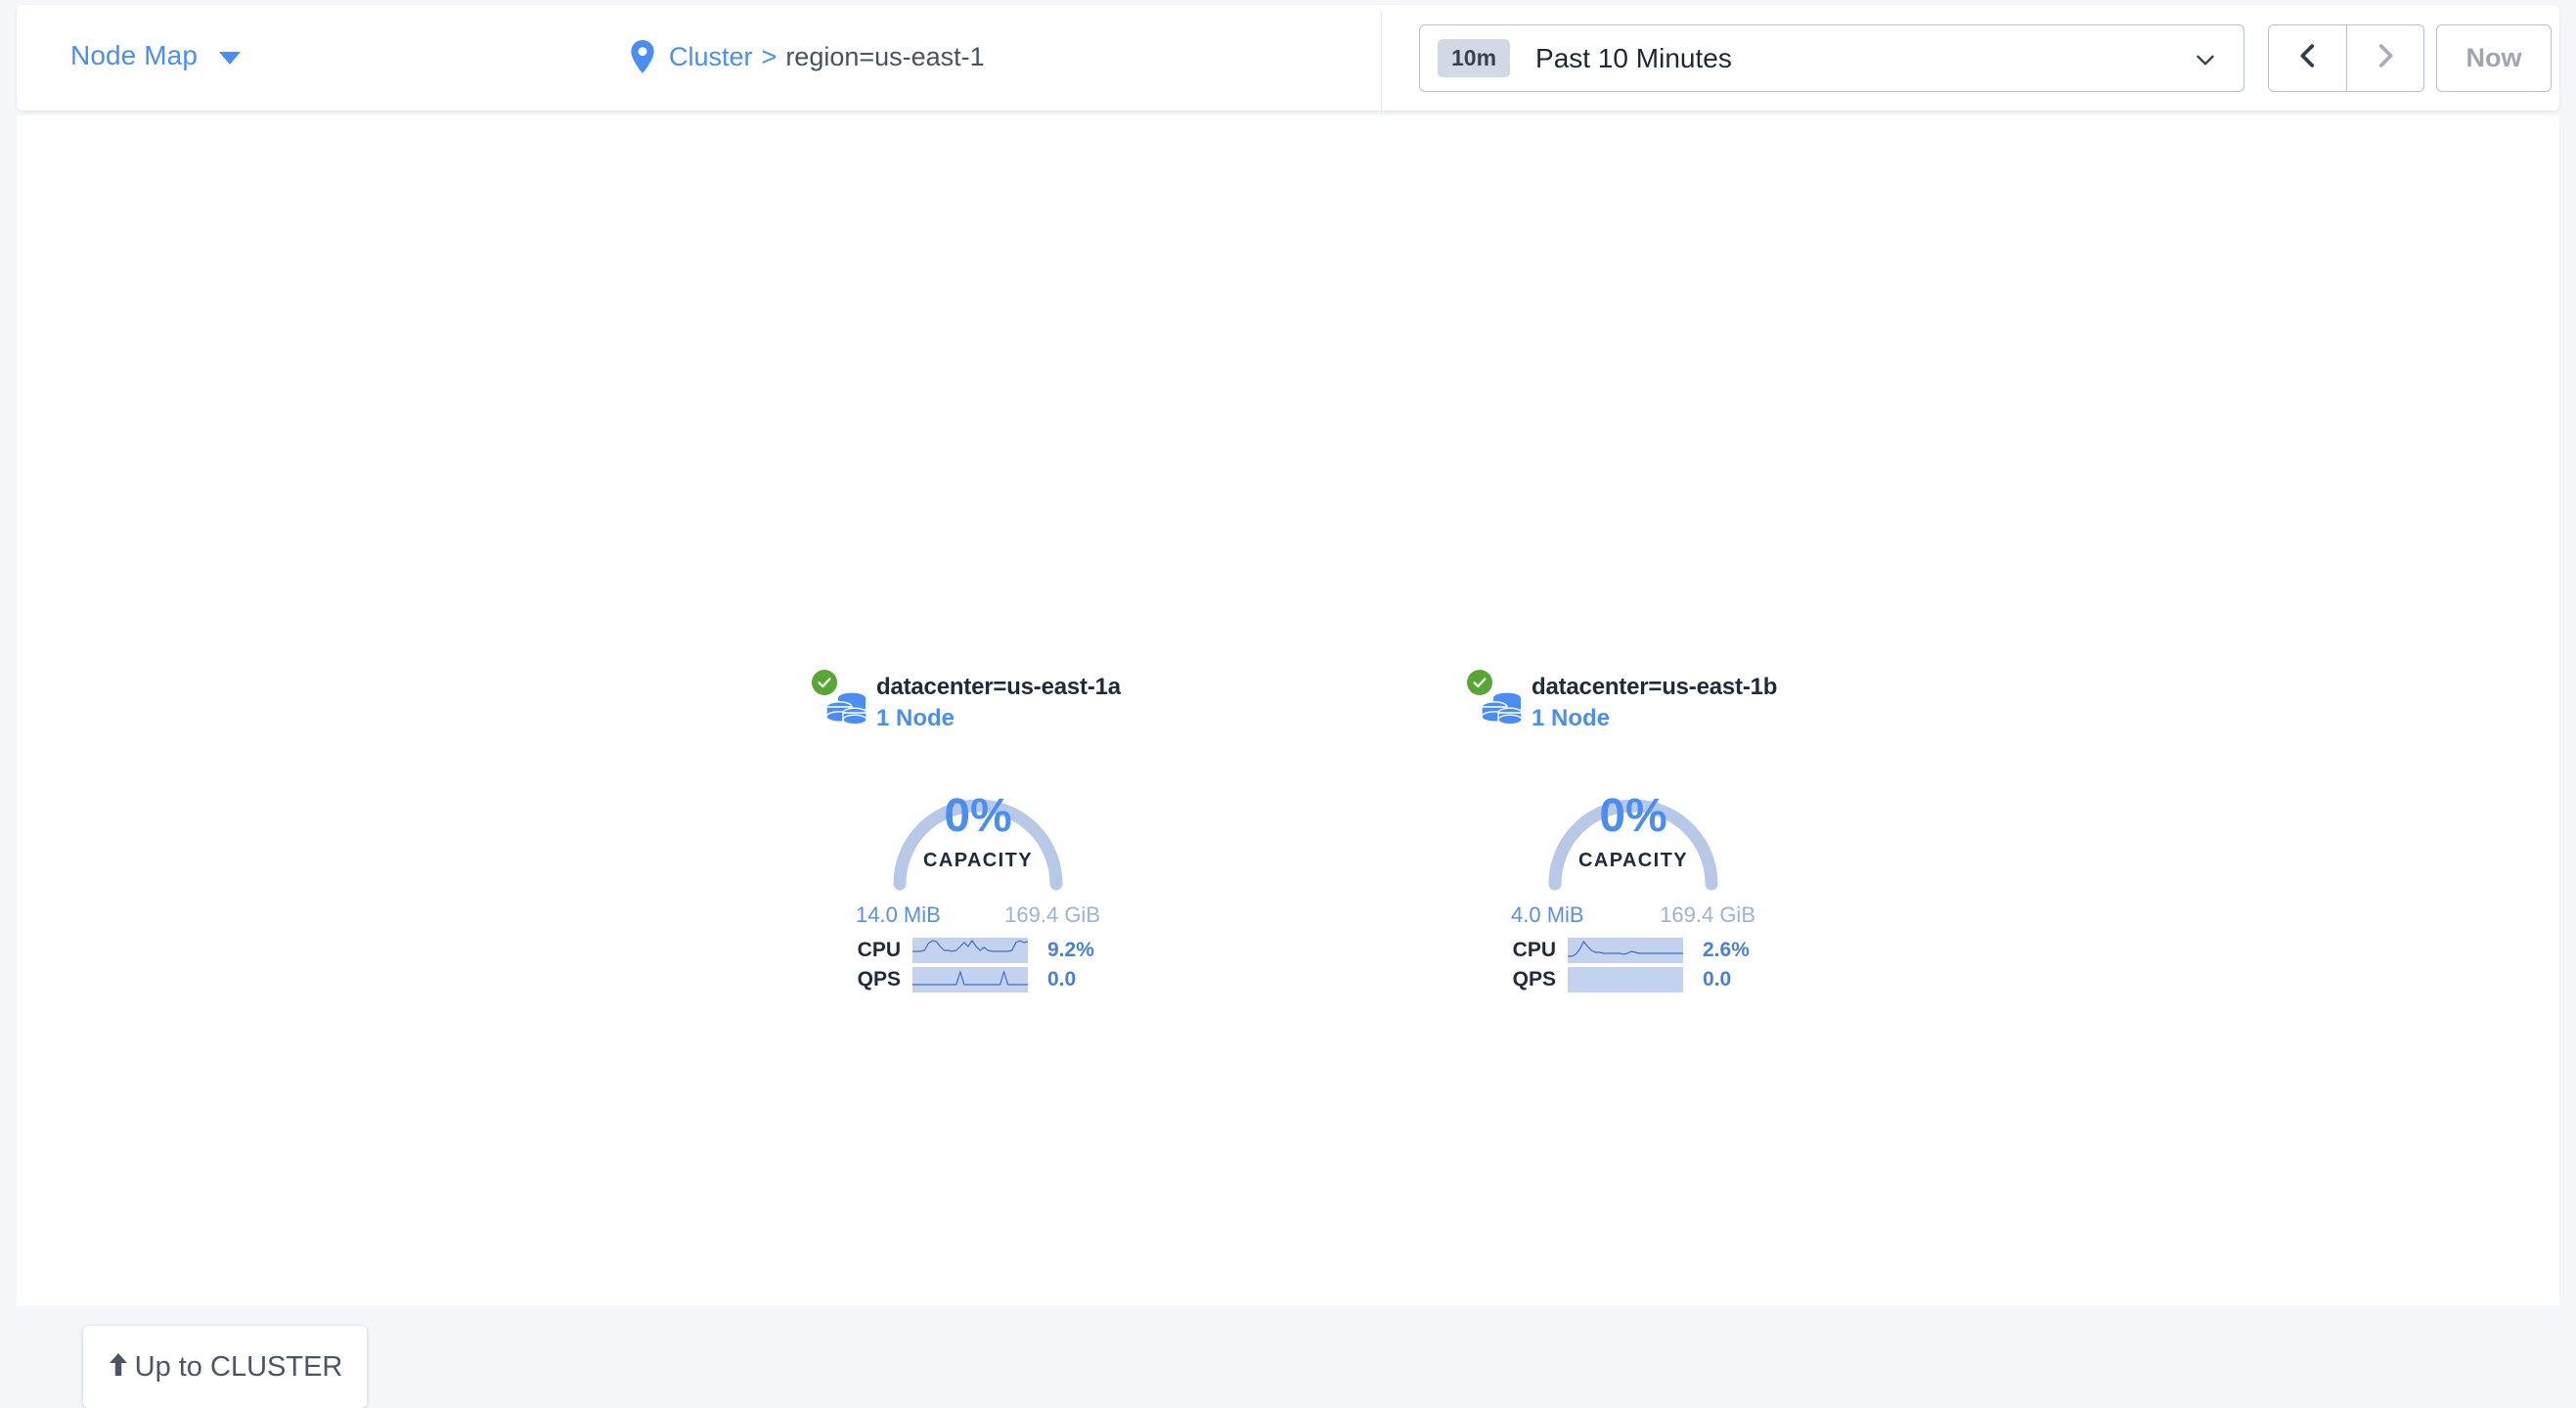  I want to click on metric-row: CPU 9.2%, so click(978, 950).